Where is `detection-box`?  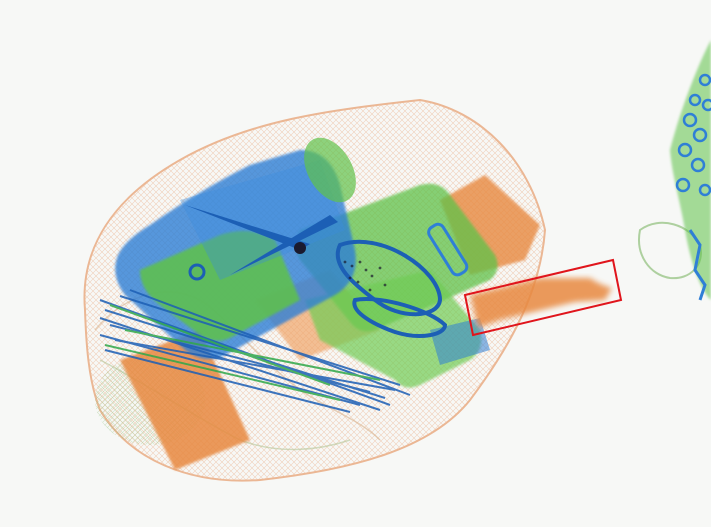
detection-box is located at coordinates (543, 297).